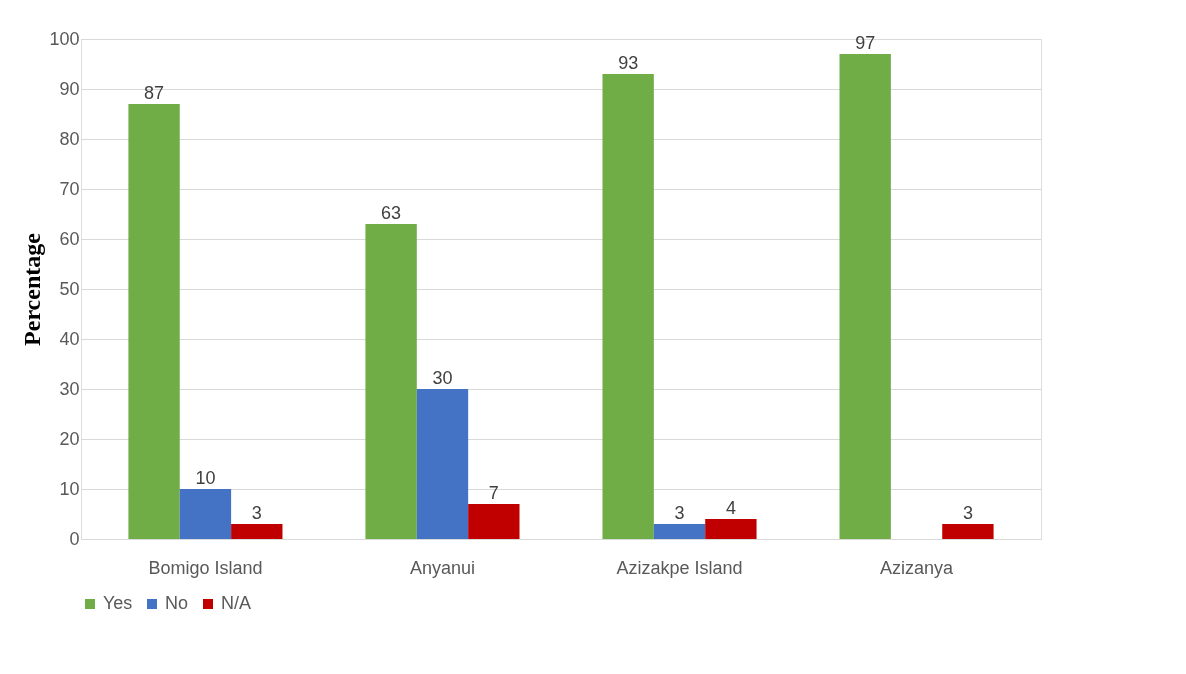  I want to click on y-tick-label: 90, so click(69, 88).